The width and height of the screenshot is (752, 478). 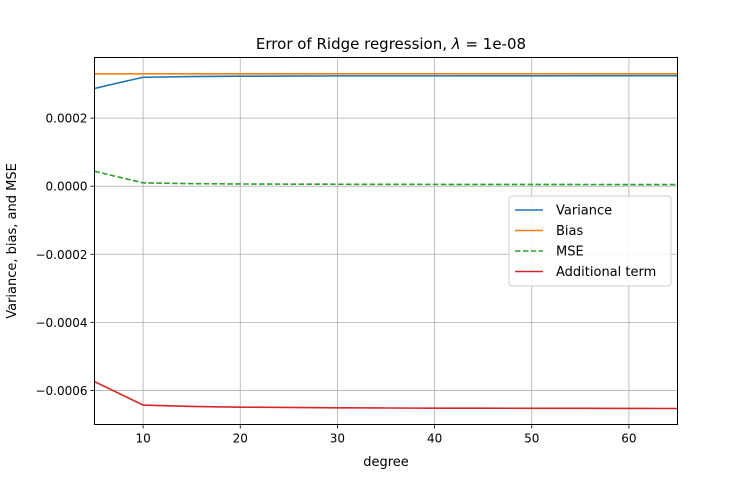 I want to click on x-axis-label: degree, so click(x=386, y=462).